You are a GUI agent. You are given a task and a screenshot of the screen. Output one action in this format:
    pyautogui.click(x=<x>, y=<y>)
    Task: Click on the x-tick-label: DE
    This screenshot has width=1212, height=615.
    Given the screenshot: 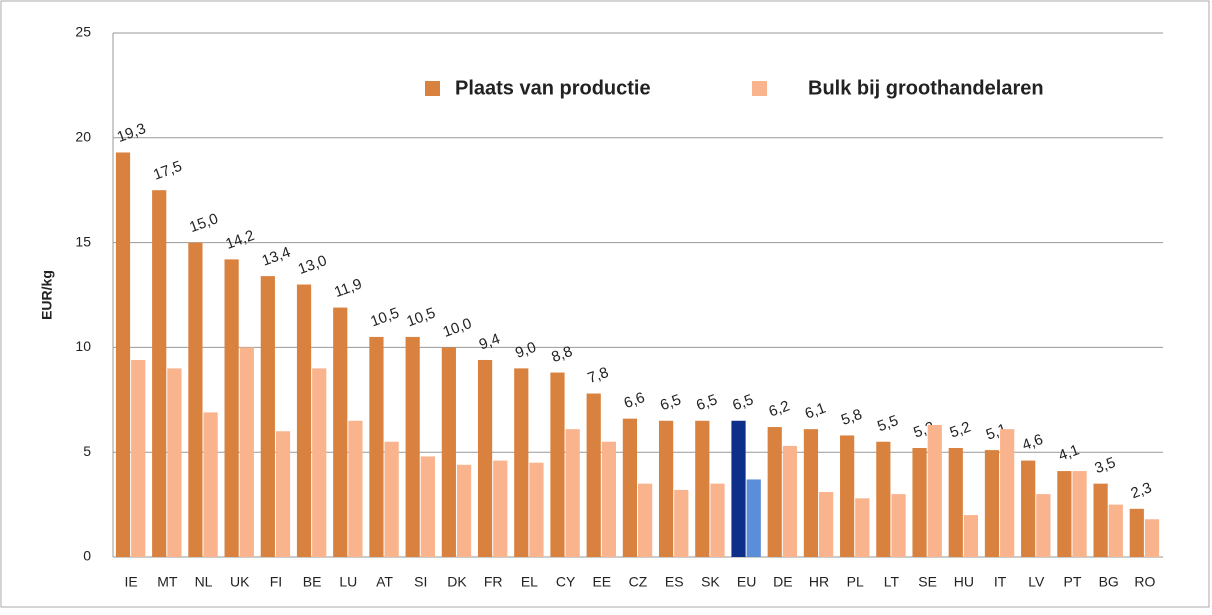 What is the action you would take?
    pyautogui.click(x=782, y=582)
    